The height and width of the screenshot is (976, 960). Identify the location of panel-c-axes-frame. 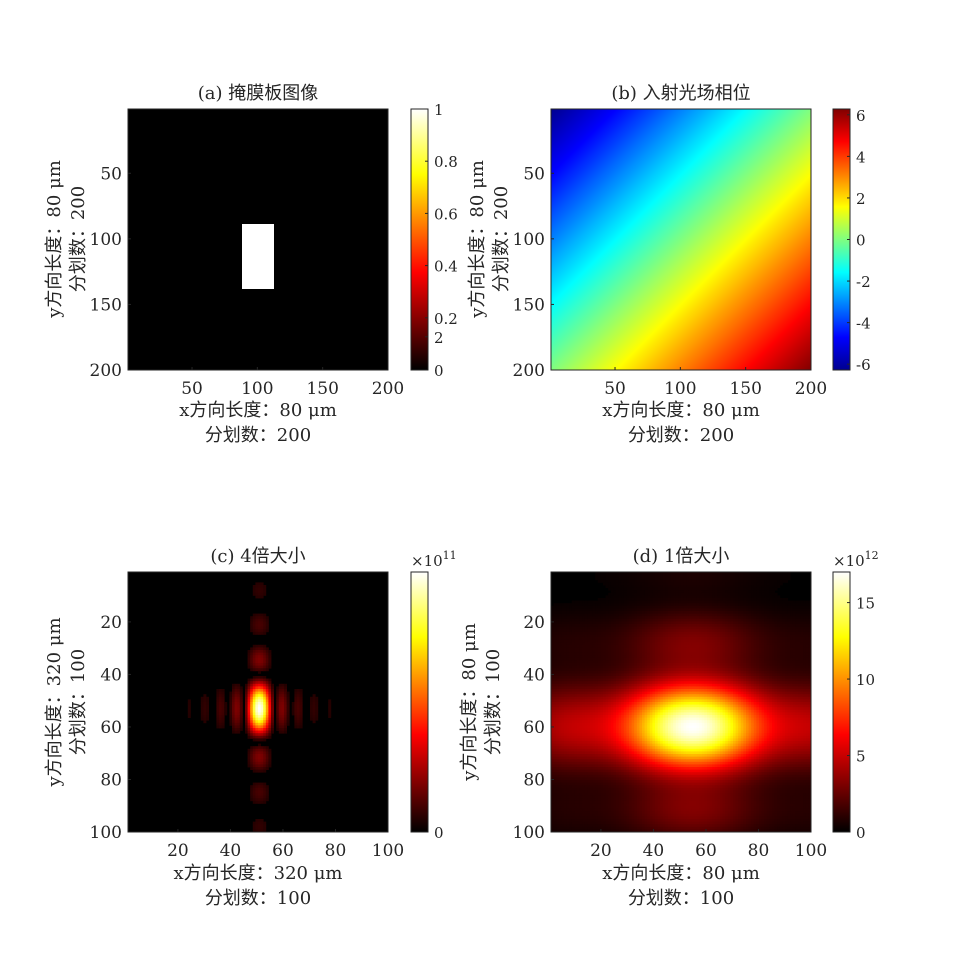
(258, 702).